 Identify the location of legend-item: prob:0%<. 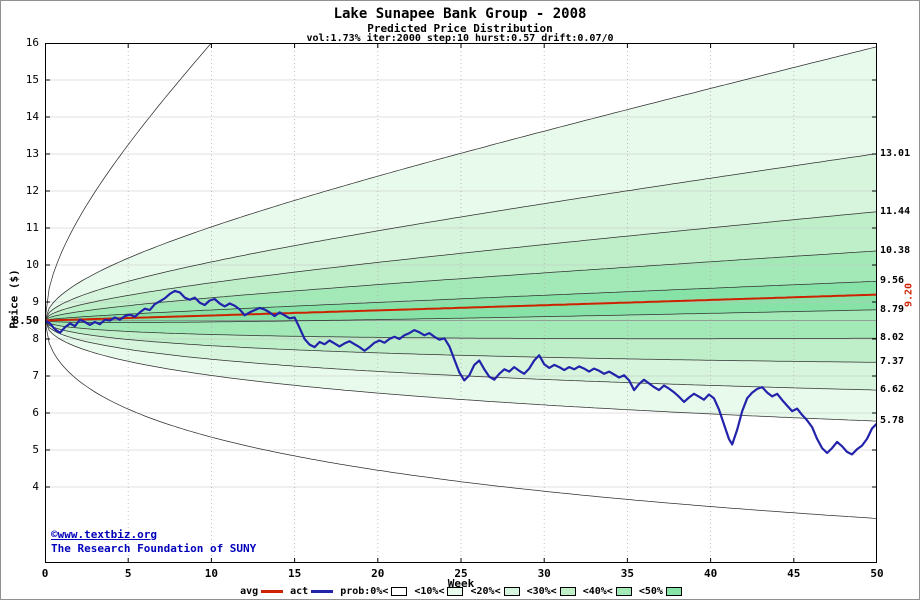
(374, 591).